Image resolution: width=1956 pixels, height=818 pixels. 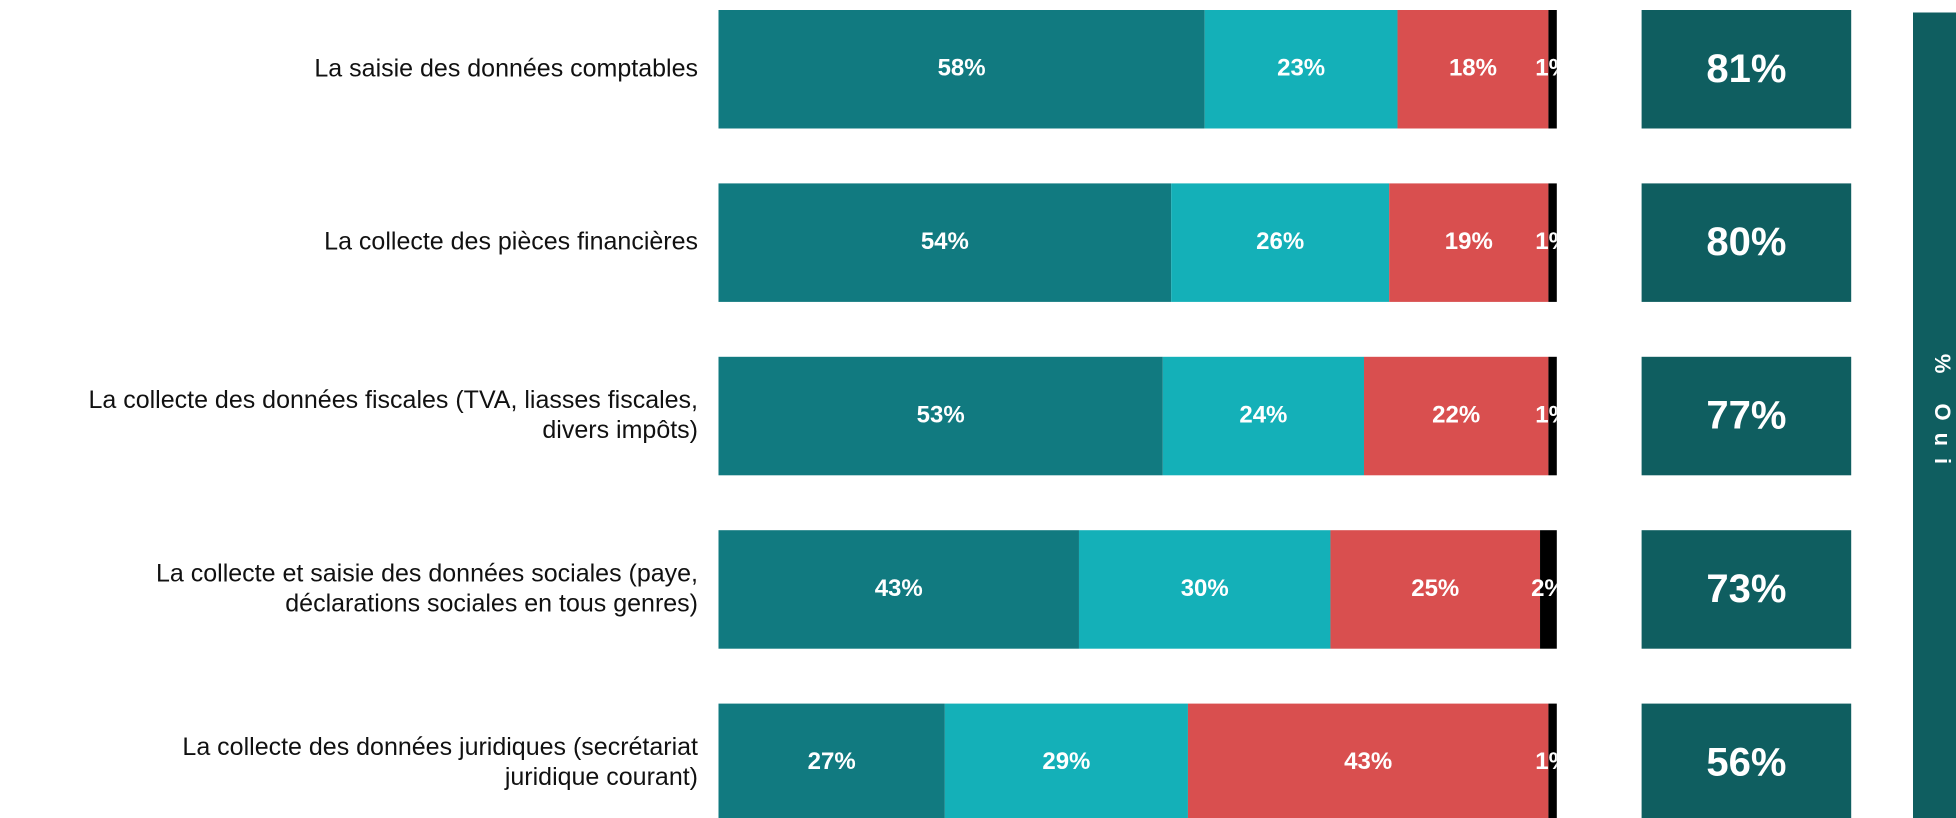 I want to click on totals-label: % Oui, so click(x=1942, y=415).